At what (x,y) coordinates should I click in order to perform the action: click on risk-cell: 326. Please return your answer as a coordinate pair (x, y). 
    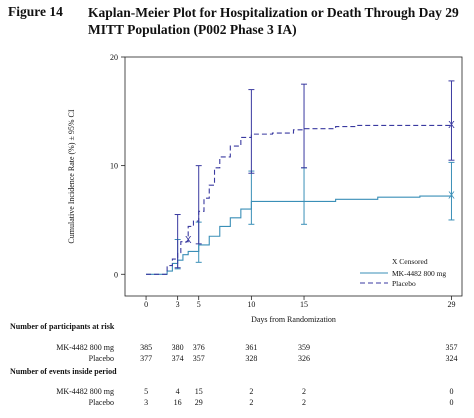
    Looking at the image, I should click on (304, 358).